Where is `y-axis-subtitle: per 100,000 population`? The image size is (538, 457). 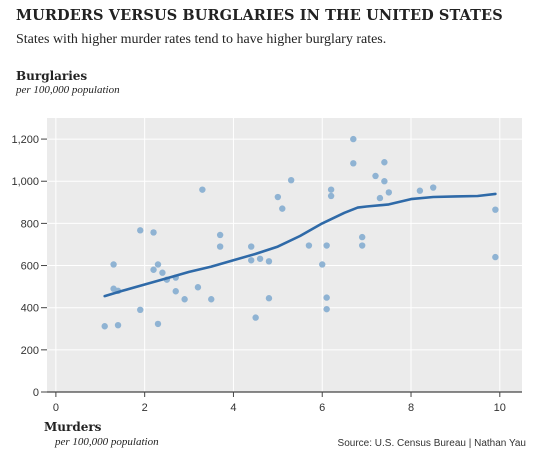
y-axis-subtitle: per 100,000 population is located at coordinates (68, 90).